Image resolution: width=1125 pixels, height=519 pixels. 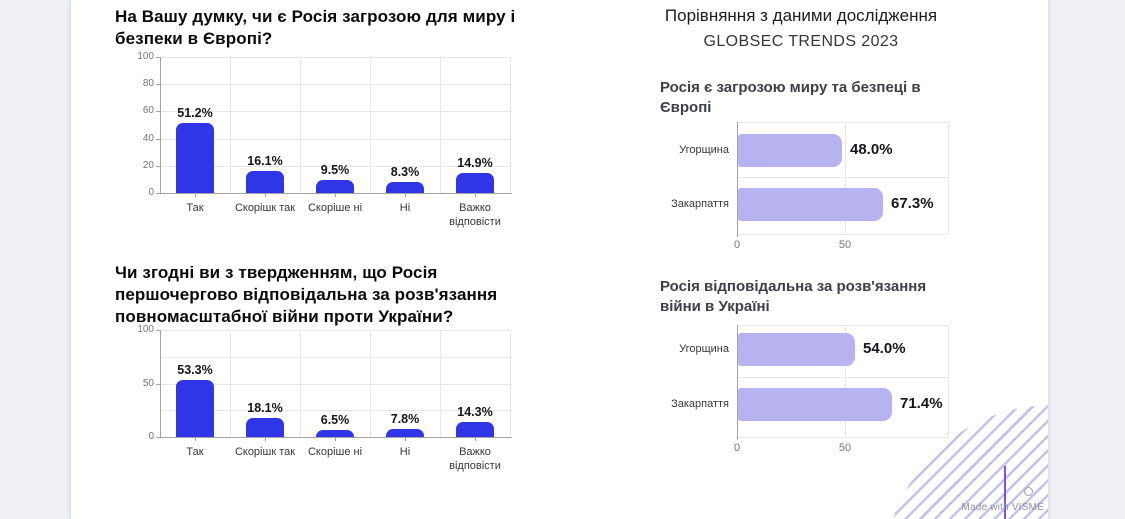 What do you see at coordinates (871, 149) in the screenshot?
I see `bar-value-label: 48.0%` at bounding box center [871, 149].